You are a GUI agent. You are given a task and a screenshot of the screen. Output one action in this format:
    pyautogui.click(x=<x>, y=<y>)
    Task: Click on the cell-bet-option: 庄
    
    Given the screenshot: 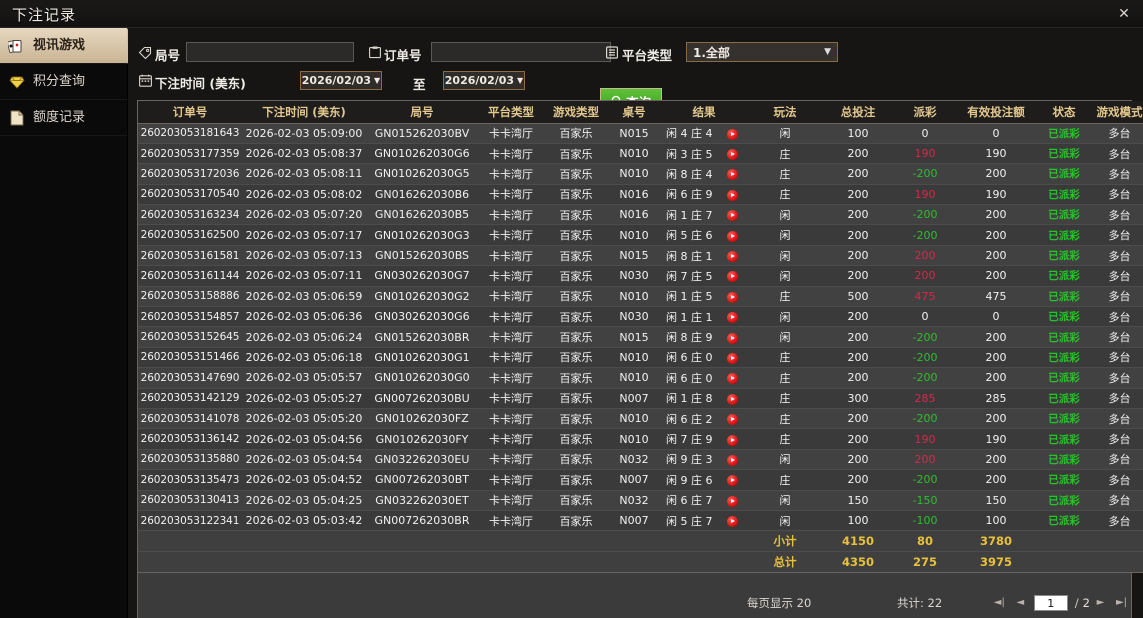 What is the action you would take?
    pyautogui.click(x=785, y=419)
    